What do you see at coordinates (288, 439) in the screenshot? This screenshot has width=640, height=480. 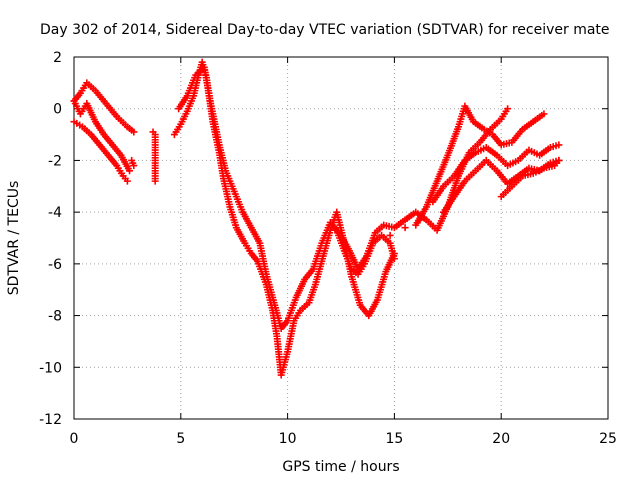 I see `x-tick-label: 10` at bounding box center [288, 439].